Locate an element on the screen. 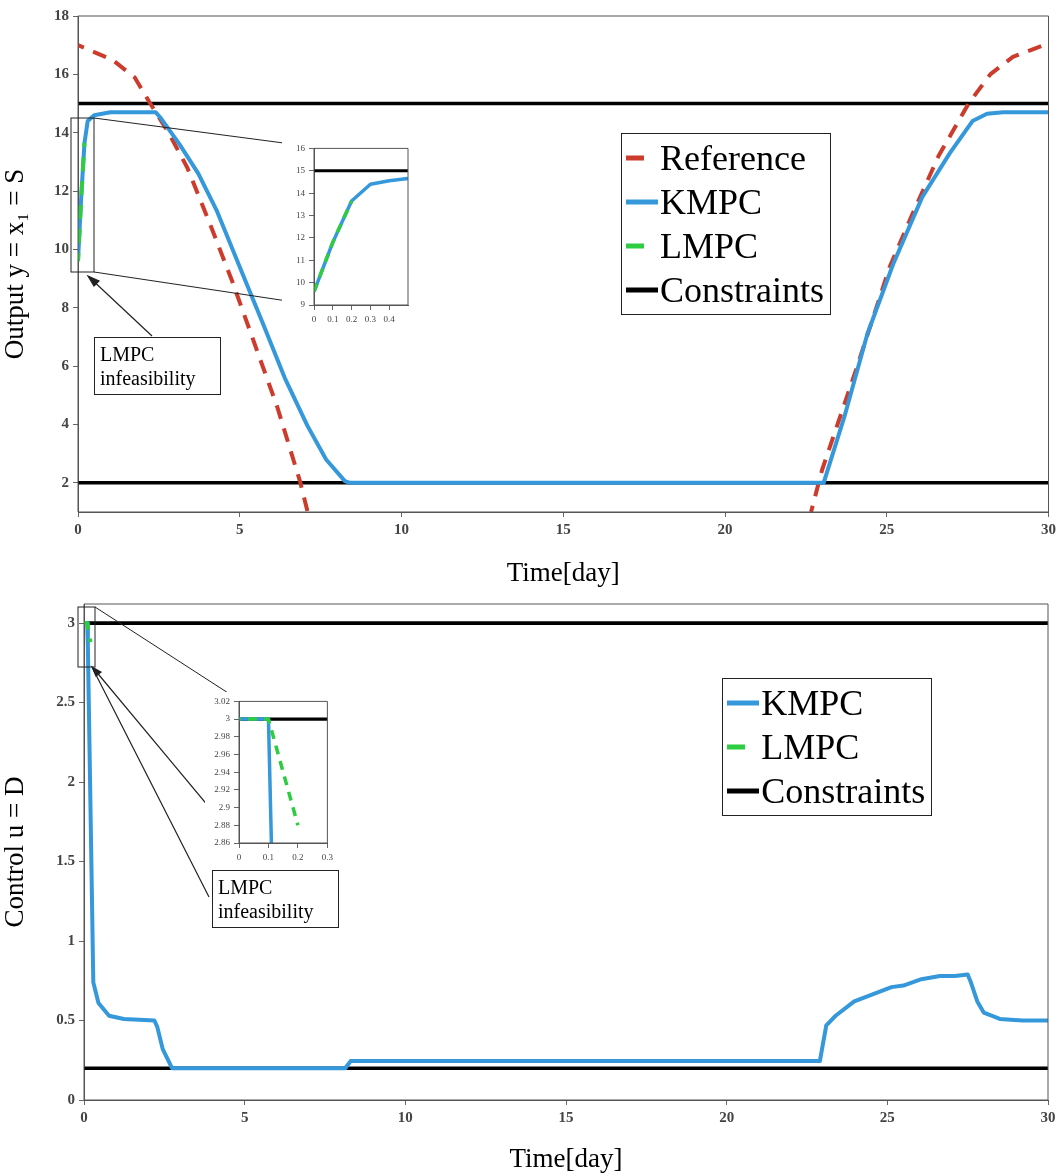  y-tick-label: 2.88 is located at coordinates (222, 824).